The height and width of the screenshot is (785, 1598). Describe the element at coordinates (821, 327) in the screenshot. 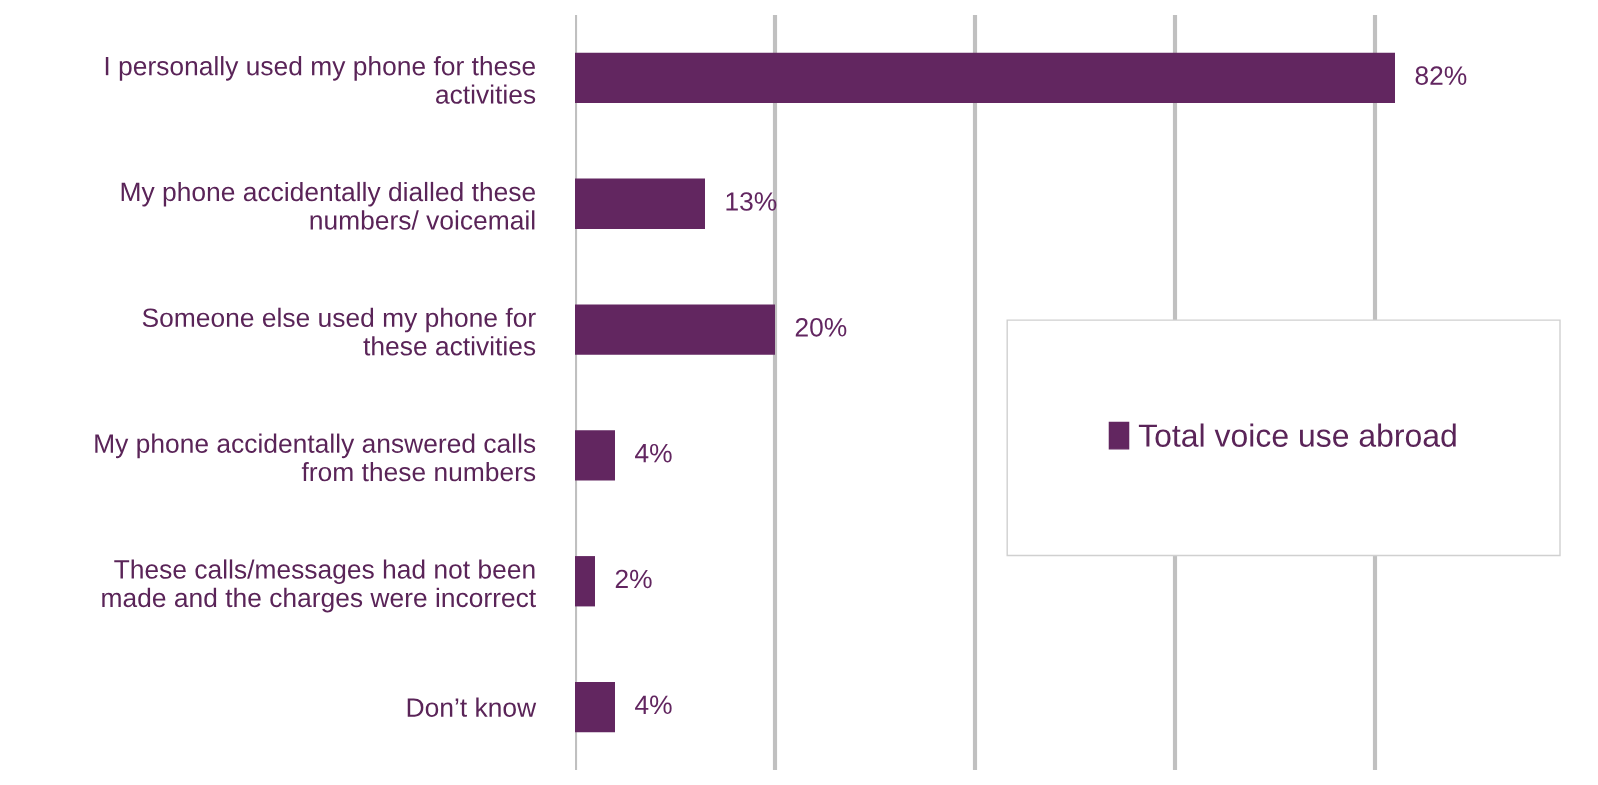

I see `data-label: 20%` at that location.